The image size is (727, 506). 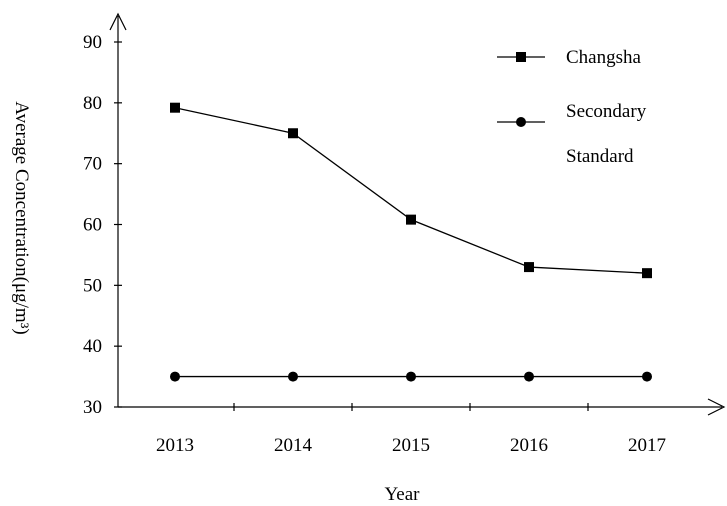 What do you see at coordinates (402, 494) in the screenshot?
I see `x-axis-label: Year` at bounding box center [402, 494].